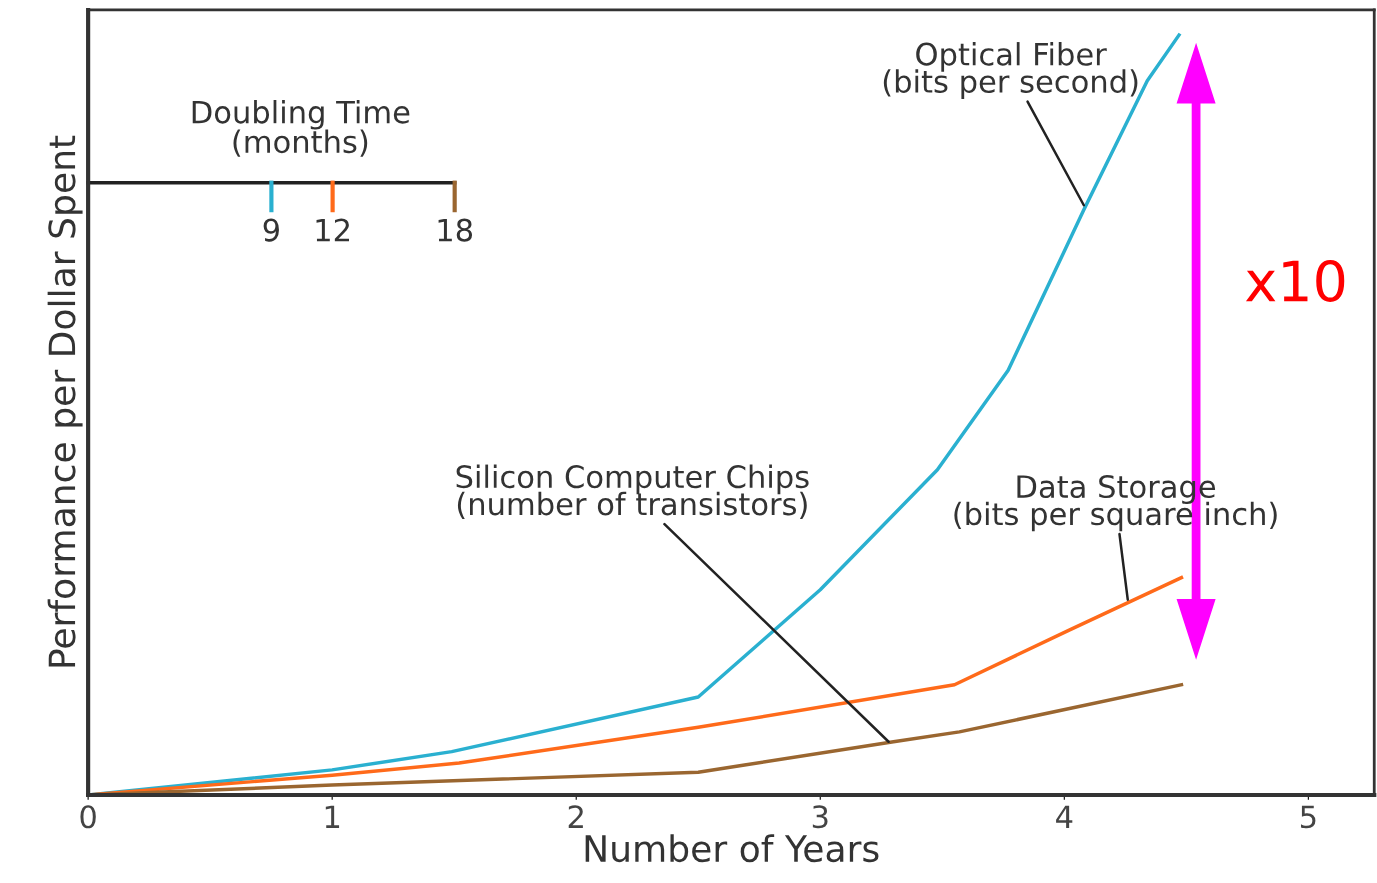 This screenshot has height=883, width=1377. What do you see at coordinates (332, 230) in the screenshot?
I see `legend-label: 12` at bounding box center [332, 230].